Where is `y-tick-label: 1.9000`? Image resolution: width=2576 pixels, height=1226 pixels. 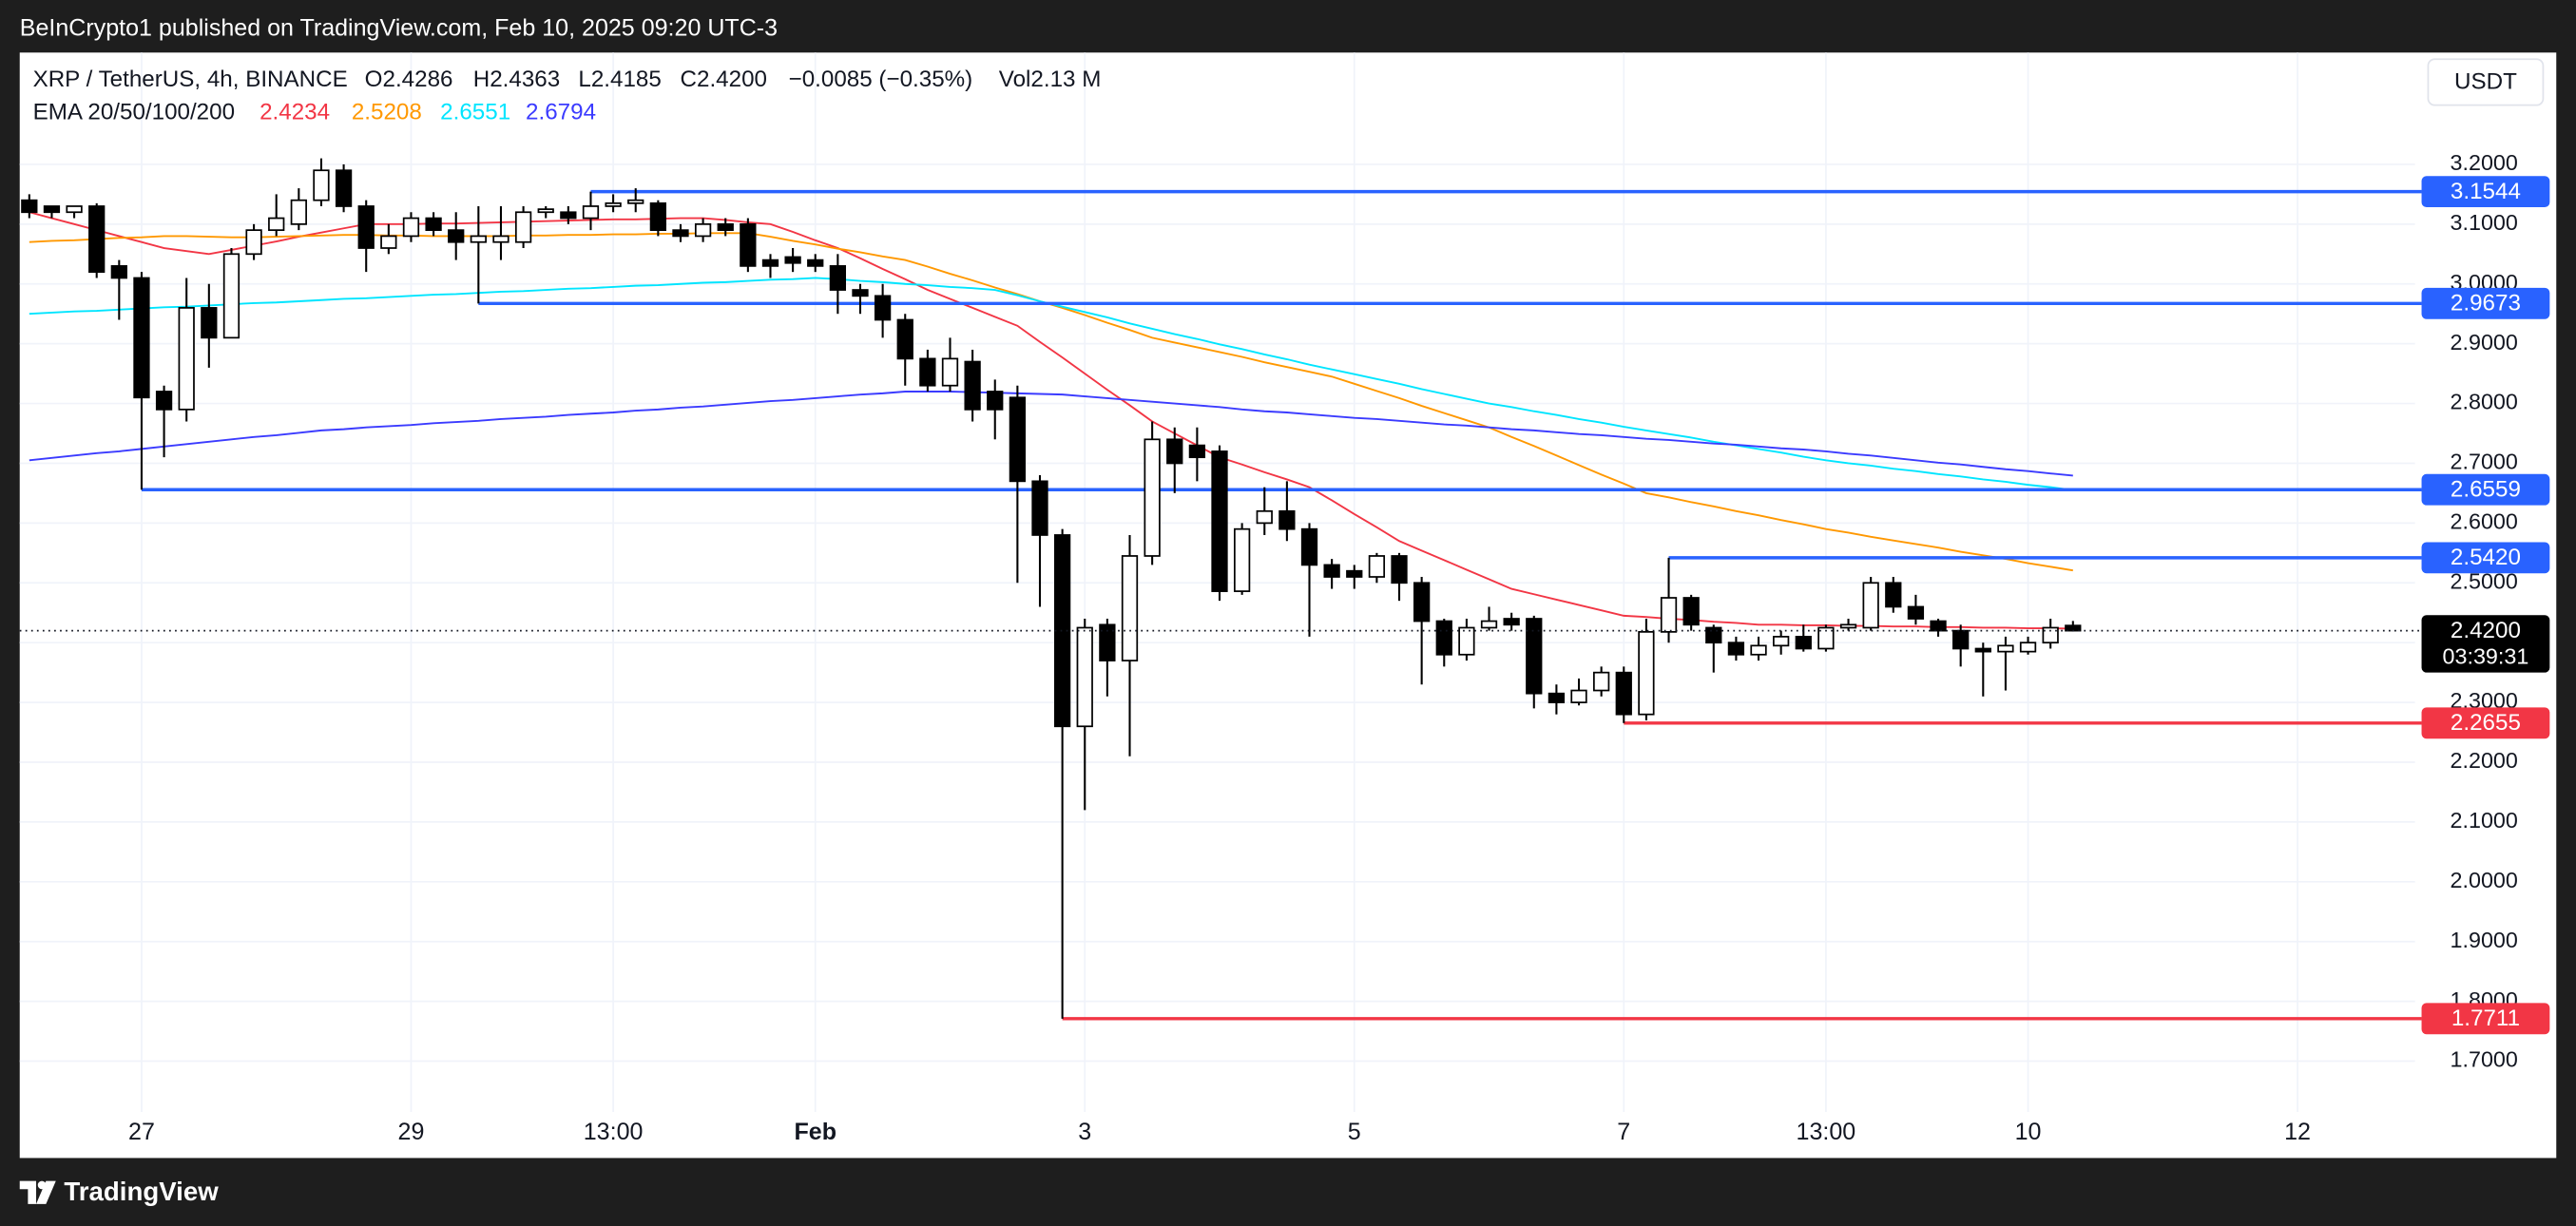
y-tick-label: 1.9000 is located at coordinates (2484, 940).